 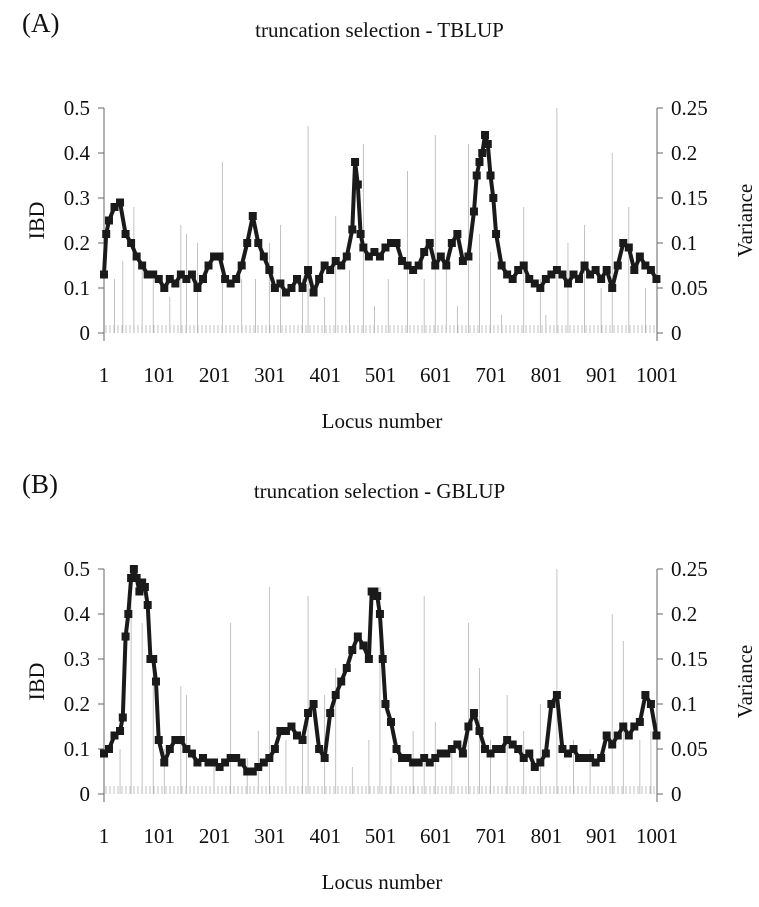 What do you see at coordinates (325, 375) in the screenshot?
I see `x-tick-label: 401` at bounding box center [325, 375].